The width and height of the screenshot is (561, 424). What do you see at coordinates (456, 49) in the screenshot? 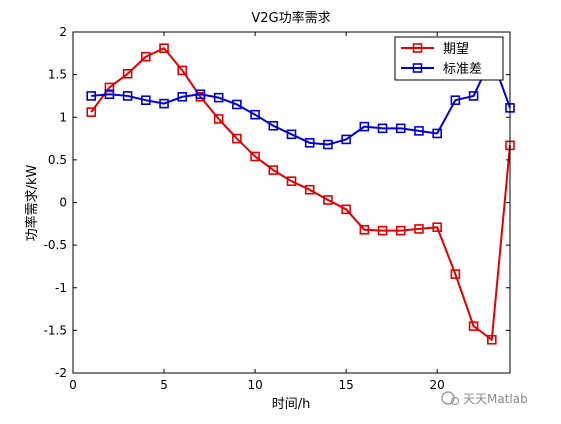
I see `legend-label-expectation: 期望` at bounding box center [456, 49].